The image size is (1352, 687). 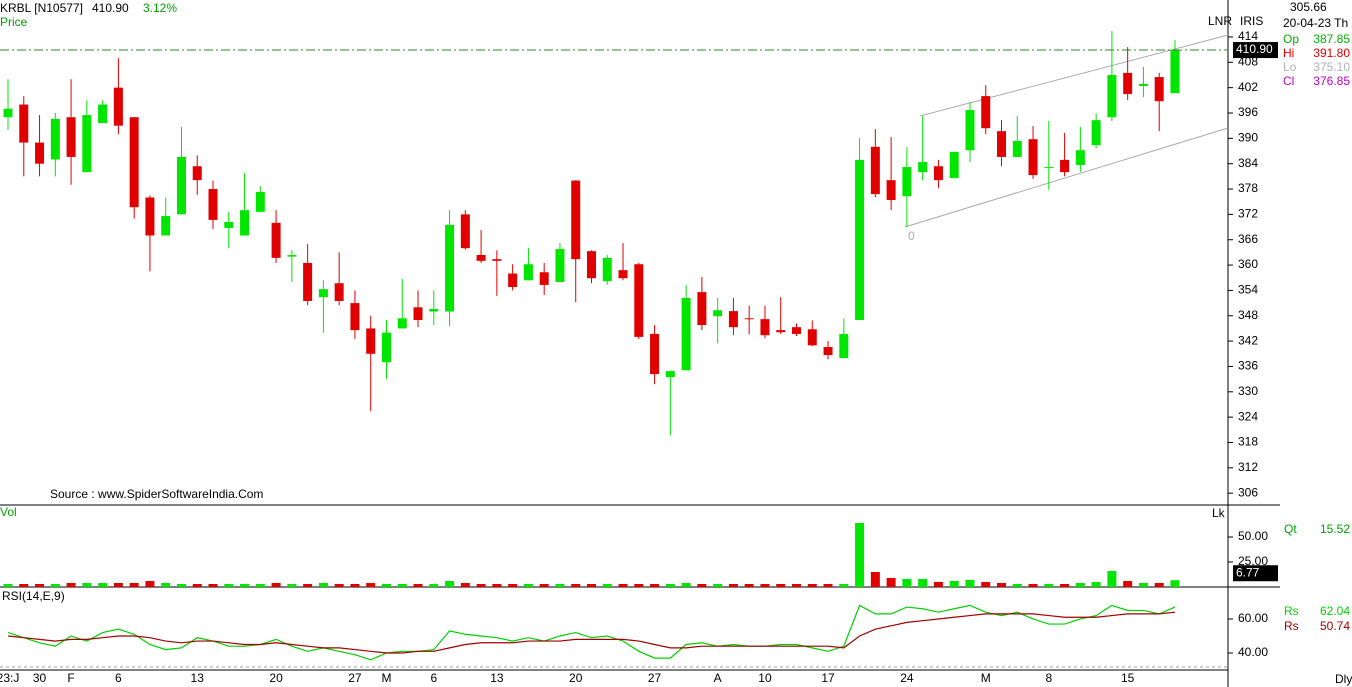 What do you see at coordinates (1343, 679) in the screenshot?
I see `timeframe: Dly` at bounding box center [1343, 679].